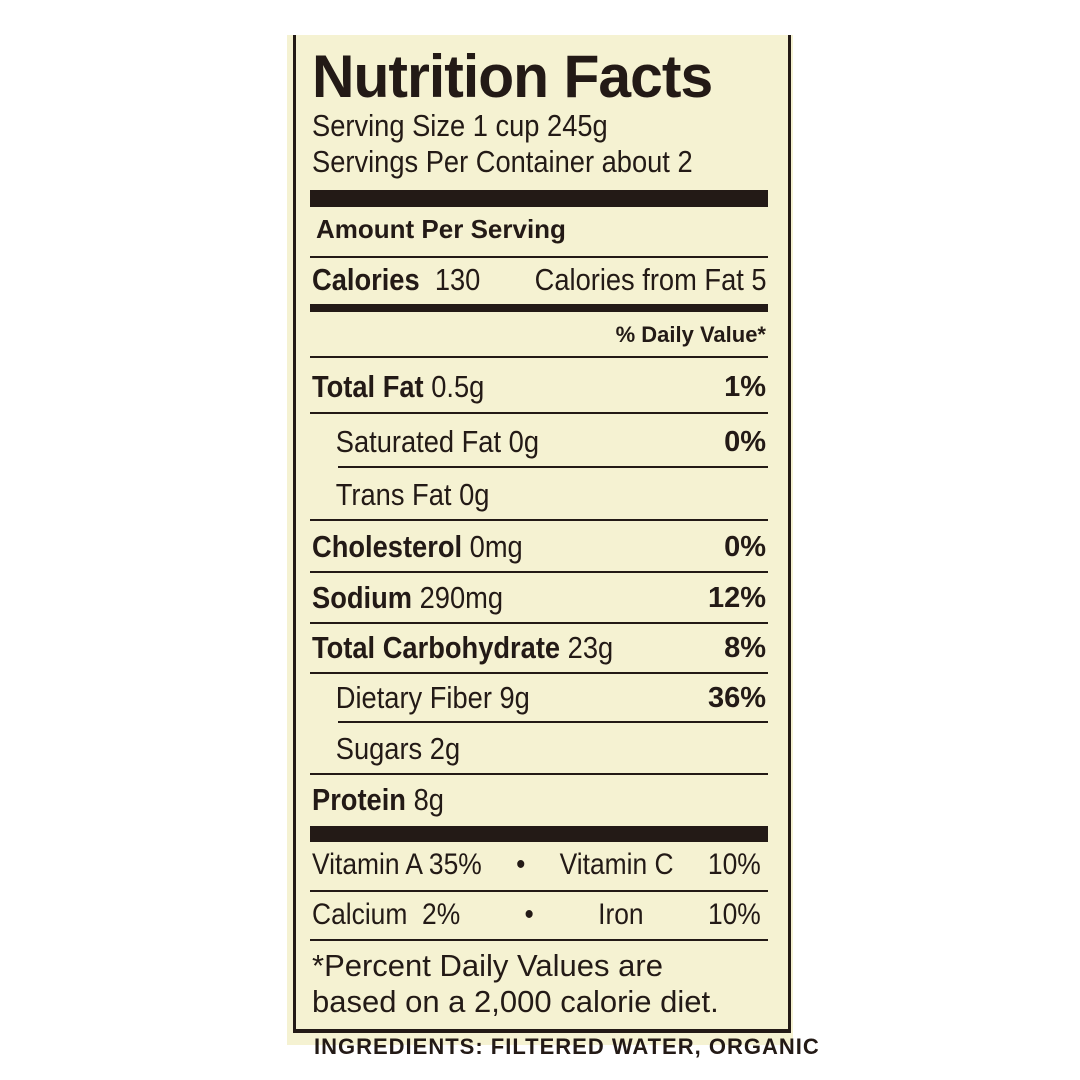  Describe the element at coordinates (539, 495) in the screenshot. I see `nutrient-row: Trans Fat 0g` at that location.